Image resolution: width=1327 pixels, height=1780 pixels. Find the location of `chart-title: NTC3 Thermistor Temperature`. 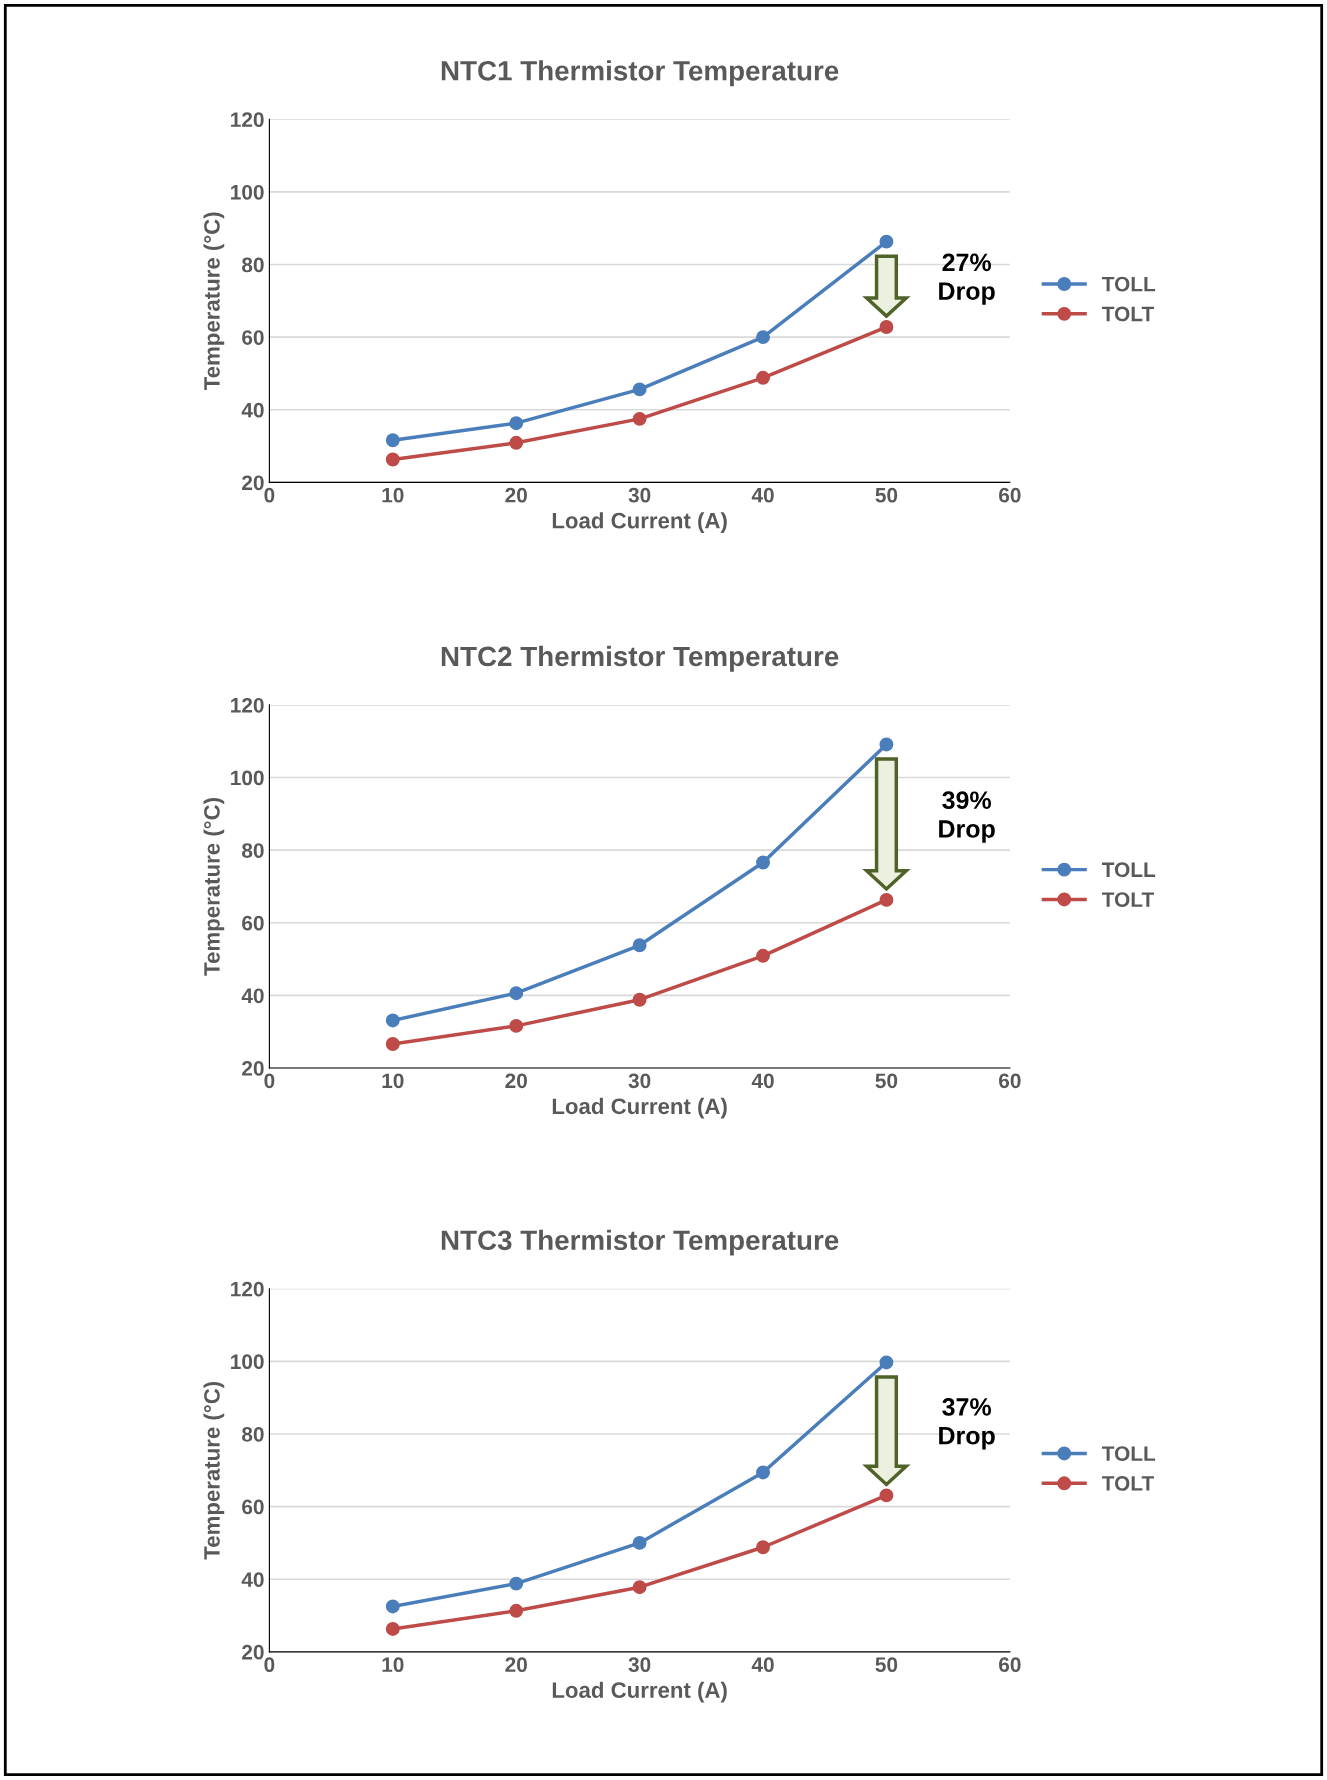

chart-title: NTC3 Thermistor Temperature is located at coordinates (640, 1242).